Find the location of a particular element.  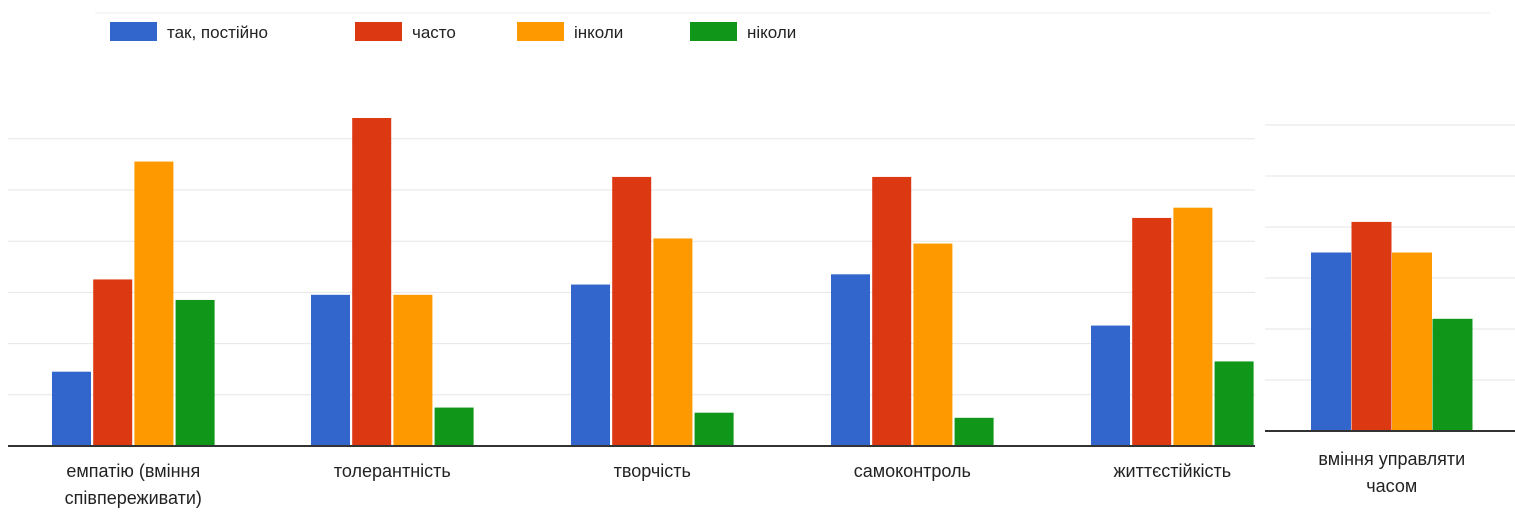

bar: ніколи: 1.65 is located at coordinates (1234, 403).